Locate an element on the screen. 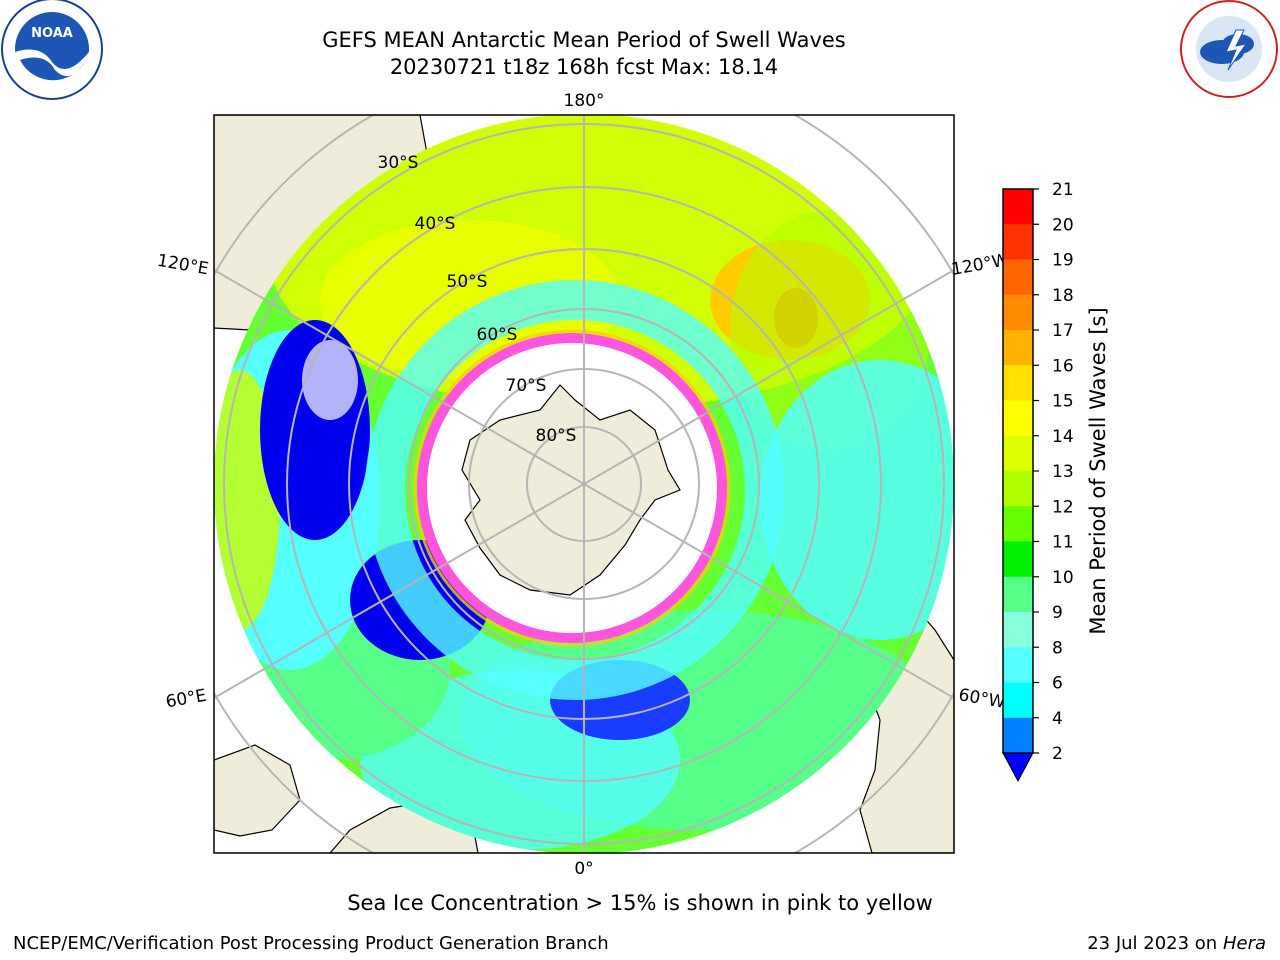  colorbar-tick-label: 9 is located at coordinates (1057, 613).